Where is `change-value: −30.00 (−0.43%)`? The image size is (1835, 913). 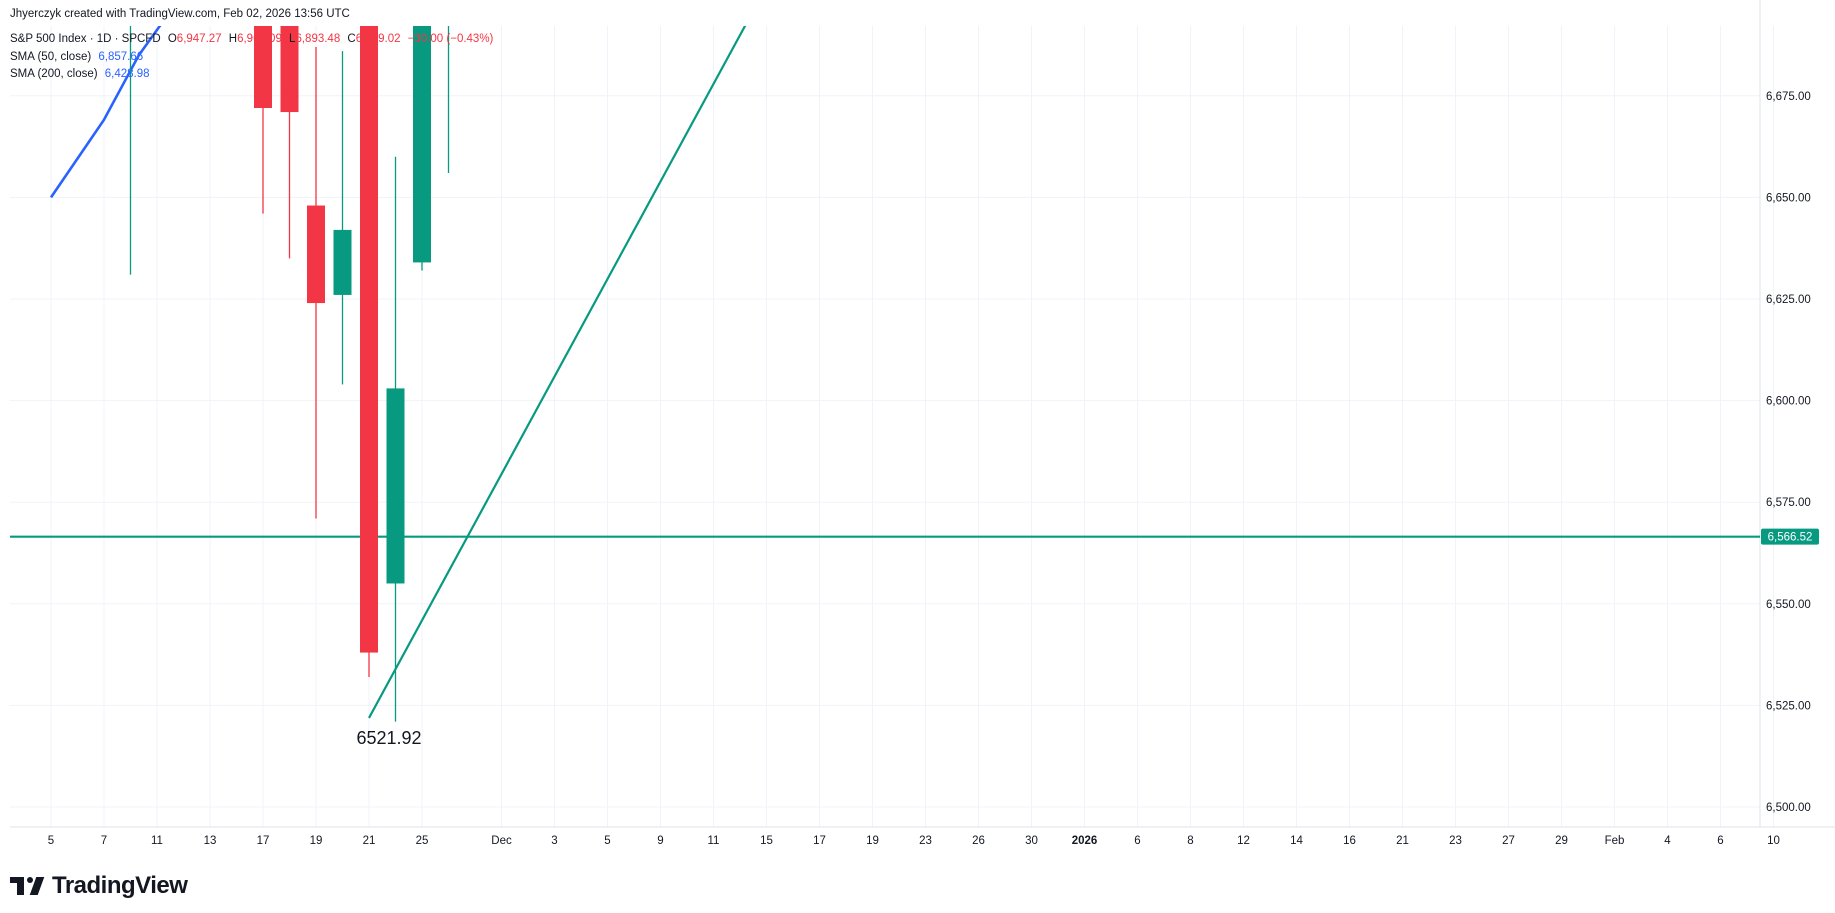 change-value: −30.00 (−0.43%) is located at coordinates (450, 39).